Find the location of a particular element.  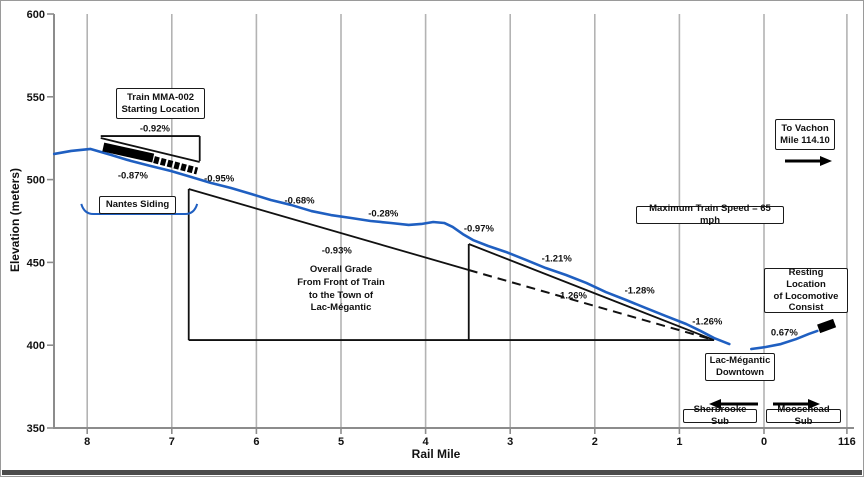

grade-label: -0.97% is located at coordinates (478, 229).